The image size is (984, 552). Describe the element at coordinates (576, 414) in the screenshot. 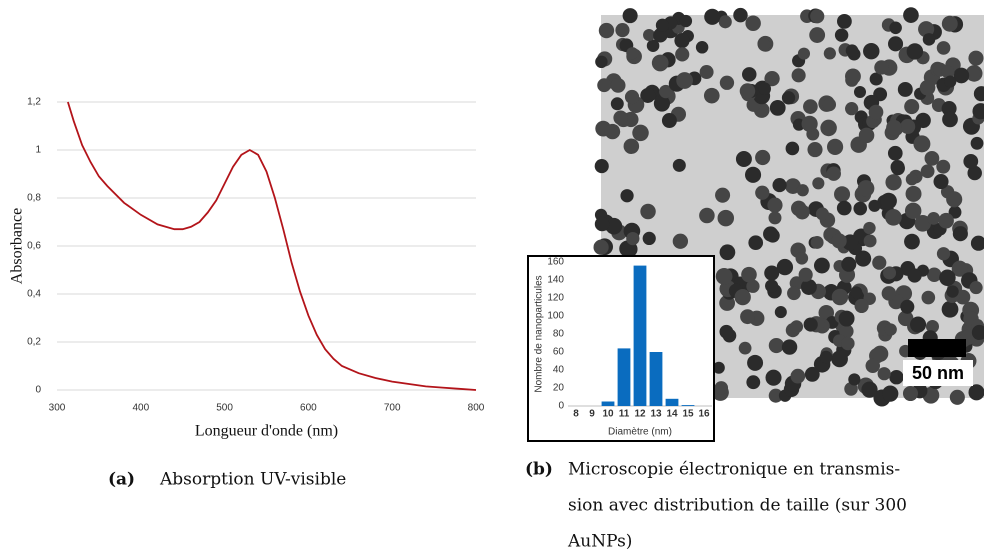

I see `x-tick-label: 8` at that location.